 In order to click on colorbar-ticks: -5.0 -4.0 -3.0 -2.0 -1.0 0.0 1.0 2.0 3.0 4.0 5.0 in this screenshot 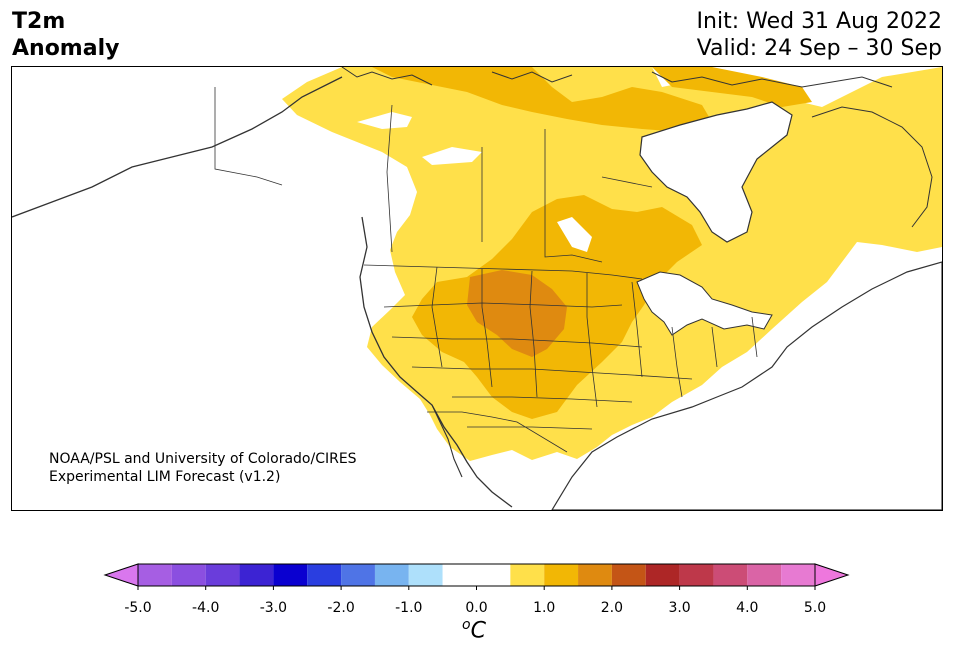, I will do `click(475, 601)`.